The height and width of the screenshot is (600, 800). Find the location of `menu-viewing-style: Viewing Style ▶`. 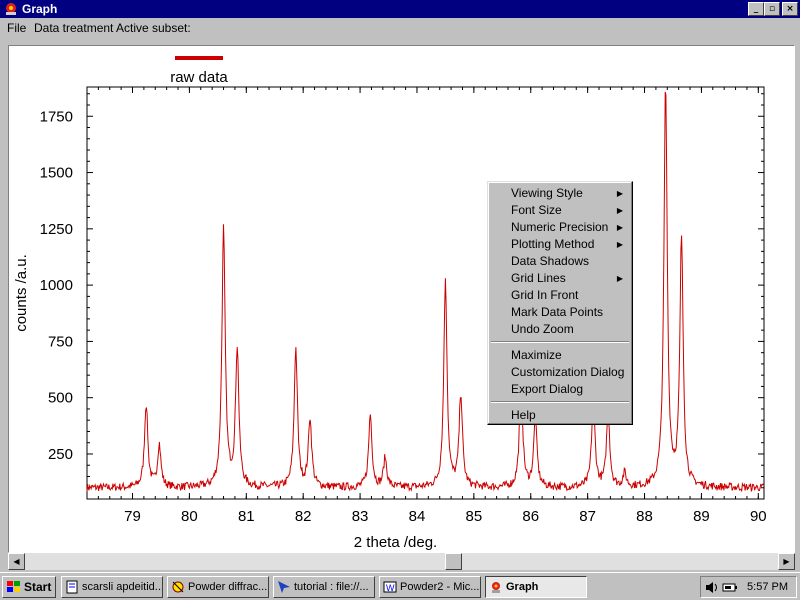

menu-viewing-style: Viewing Style ▶ is located at coordinates (567, 193).